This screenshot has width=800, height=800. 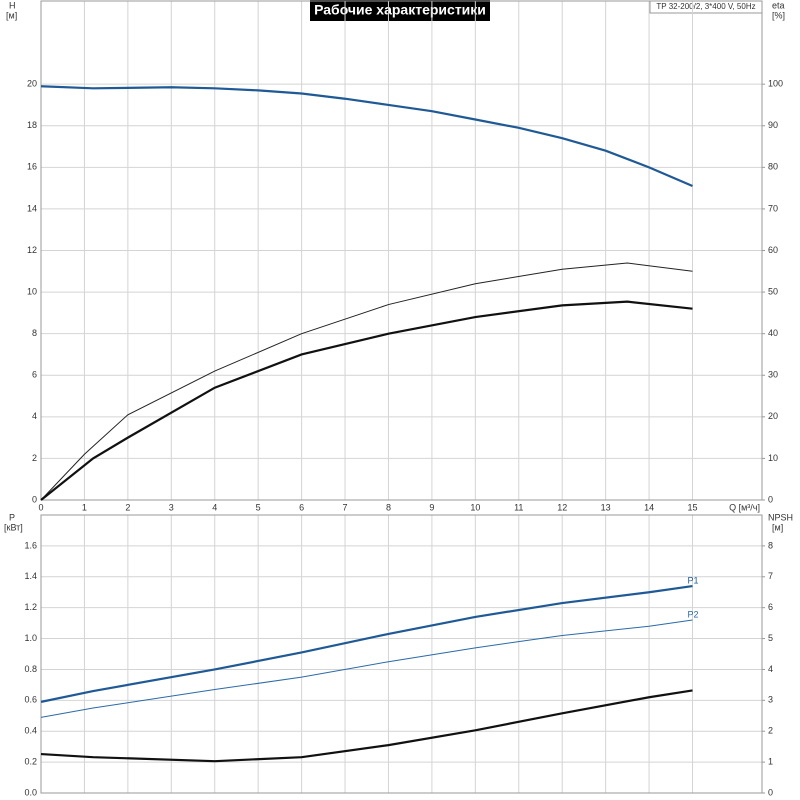 What do you see at coordinates (30, 545) in the screenshot?
I see `y-tick-label: 1.6` at bounding box center [30, 545].